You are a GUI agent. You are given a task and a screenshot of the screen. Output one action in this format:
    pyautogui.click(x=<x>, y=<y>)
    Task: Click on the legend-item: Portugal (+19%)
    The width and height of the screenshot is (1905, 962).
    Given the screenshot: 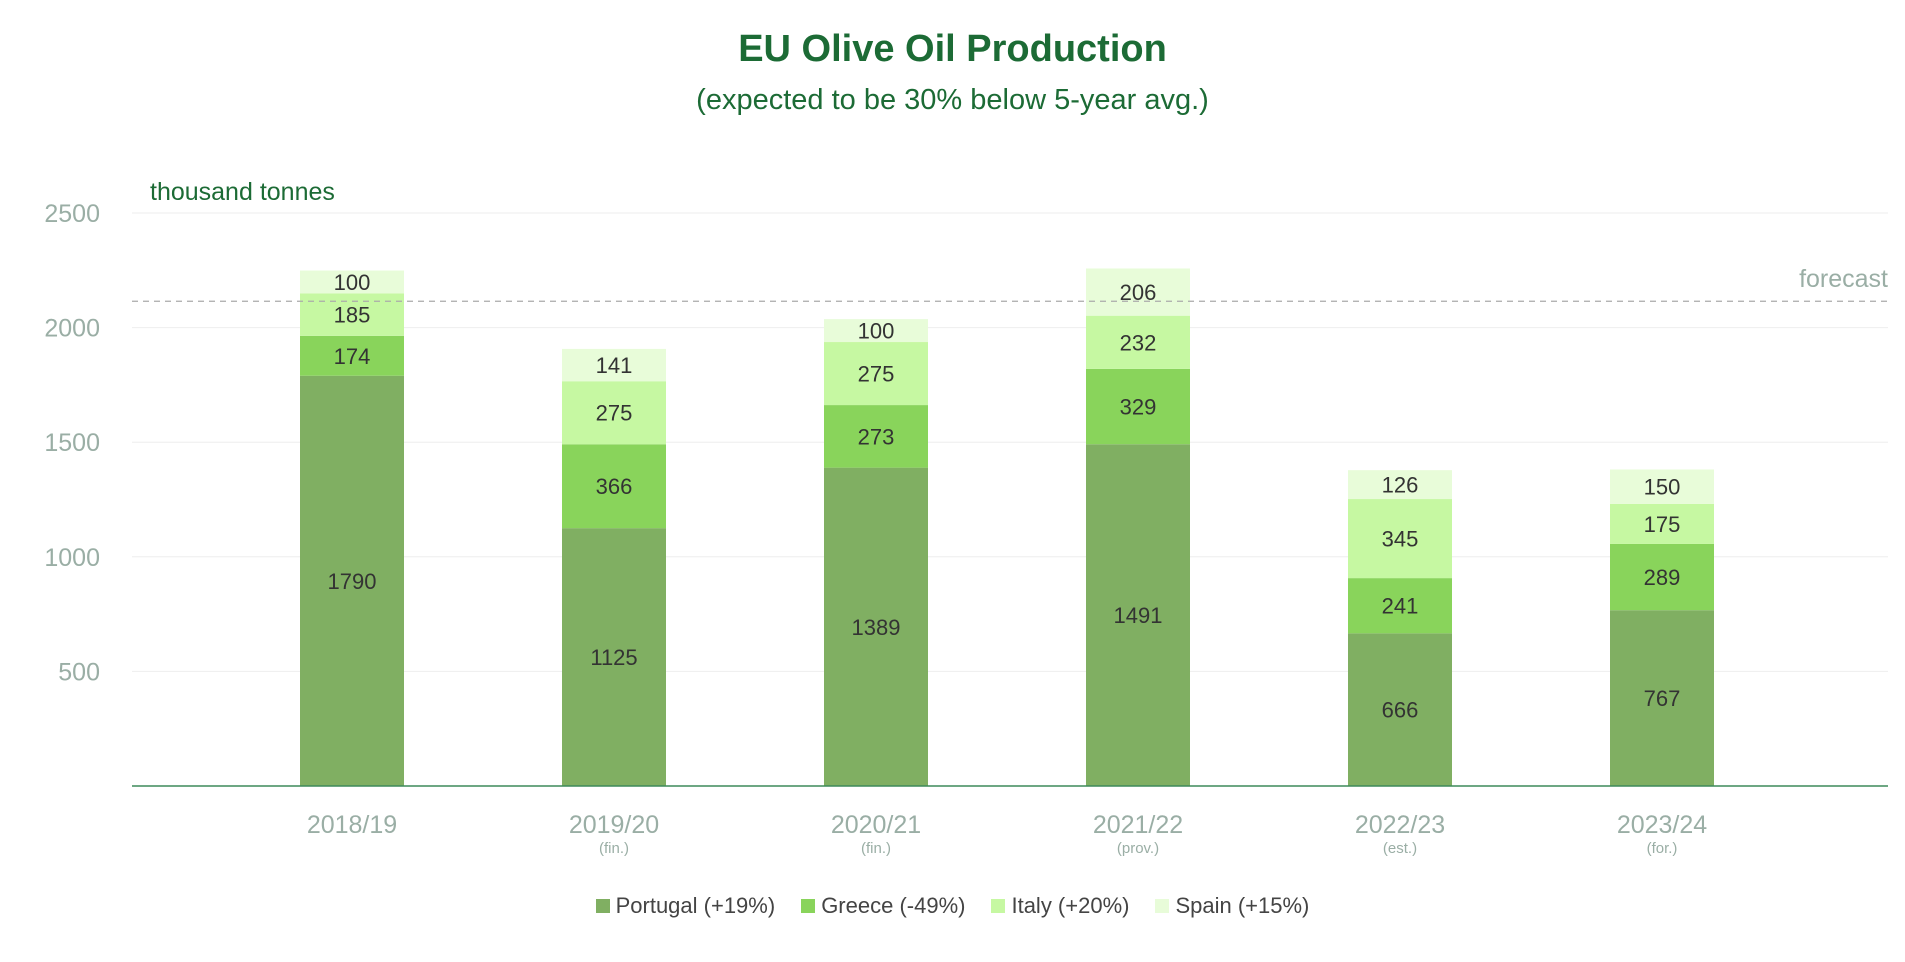 What is the action you would take?
    pyautogui.click(x=685, y=906)
    